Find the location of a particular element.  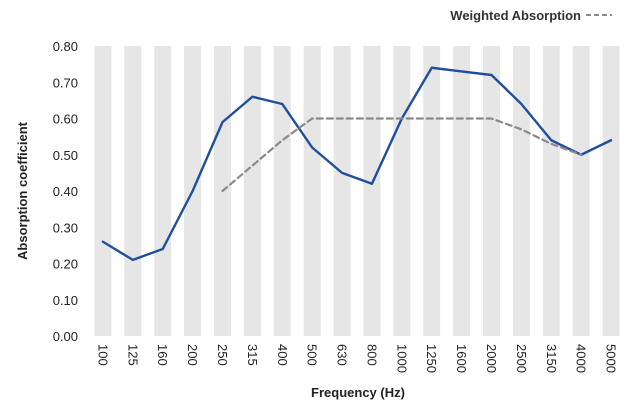

x-tick-label: 3150 is located at coordinates (551, 358).